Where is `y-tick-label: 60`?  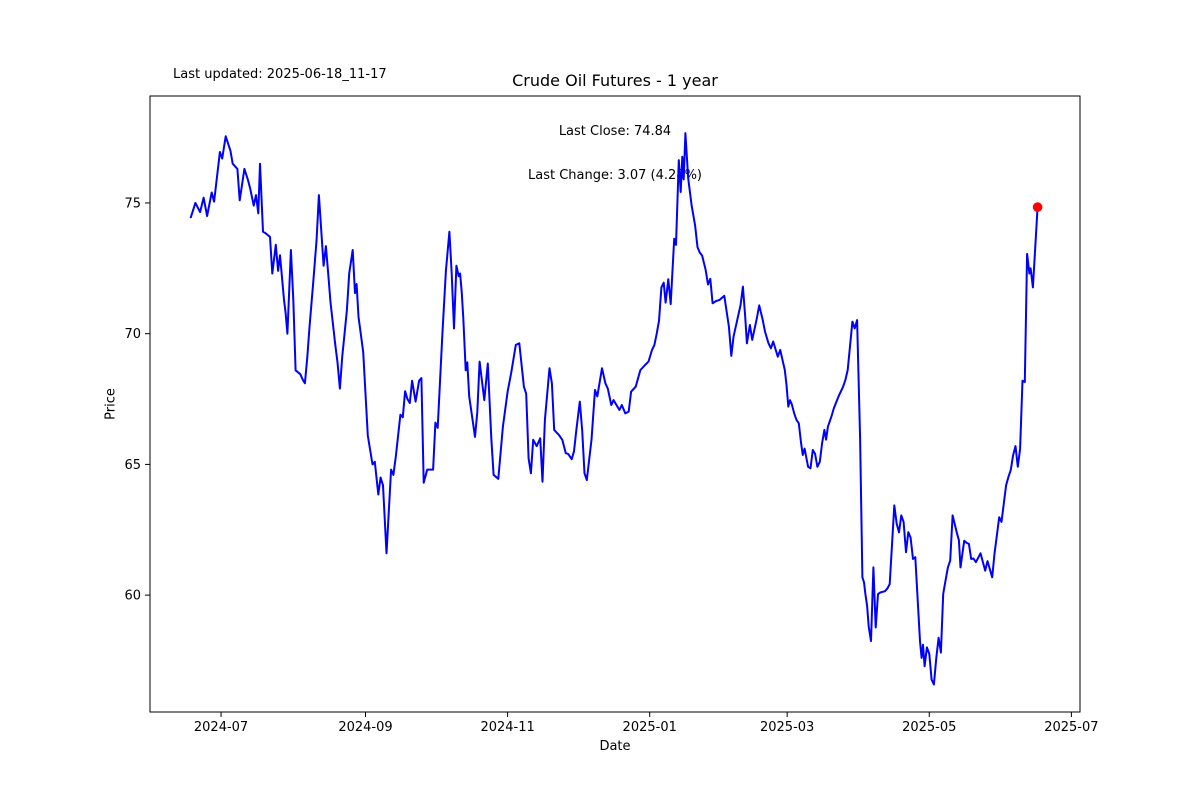
y-tick-label: 60 is located at coordinates (132, 596).